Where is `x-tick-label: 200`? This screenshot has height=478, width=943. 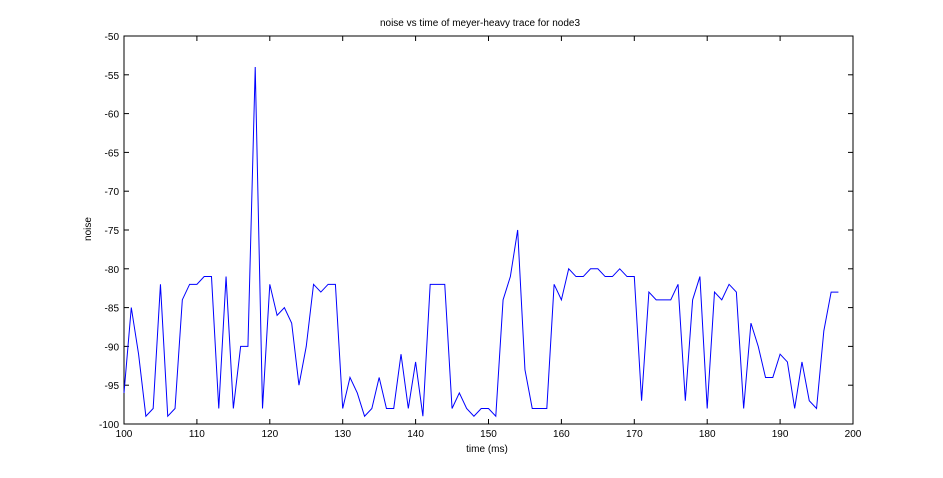
x-tick-label: 200 is located at coordinates (853, 434).